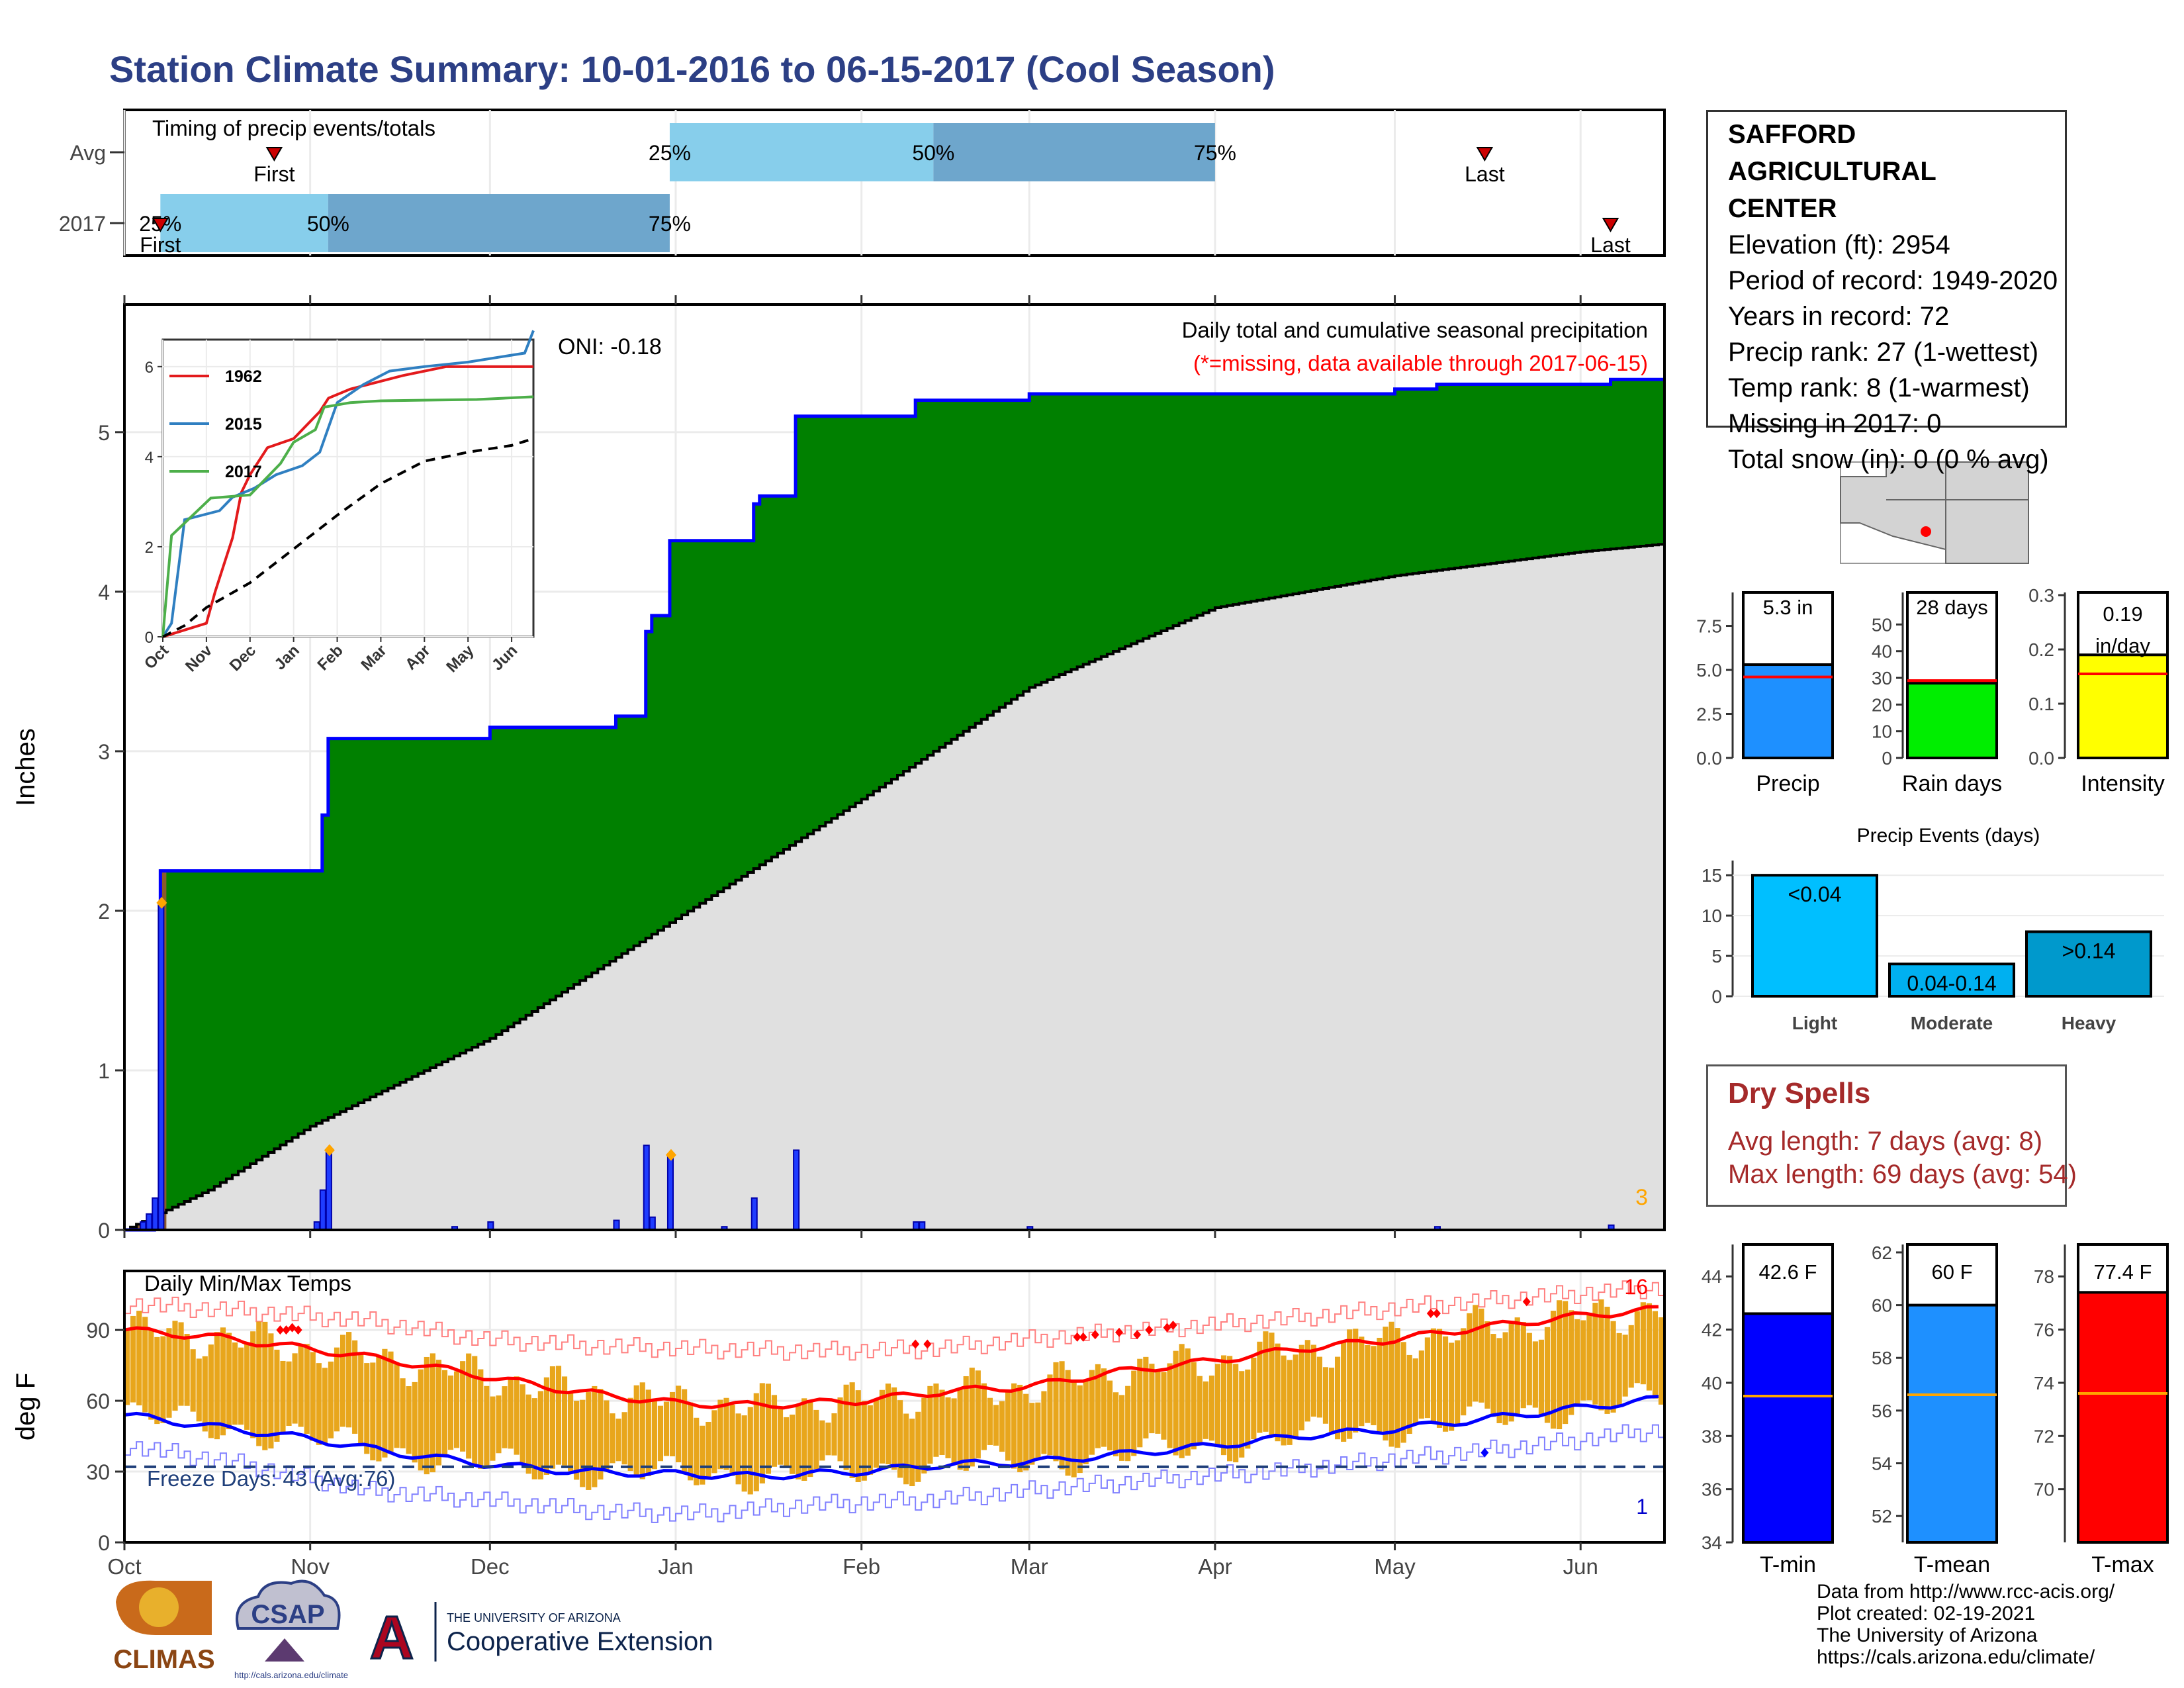  Describe the element at coordinates (348, 516) in the screenshot. I see `inset-series-line-2017` at that location.